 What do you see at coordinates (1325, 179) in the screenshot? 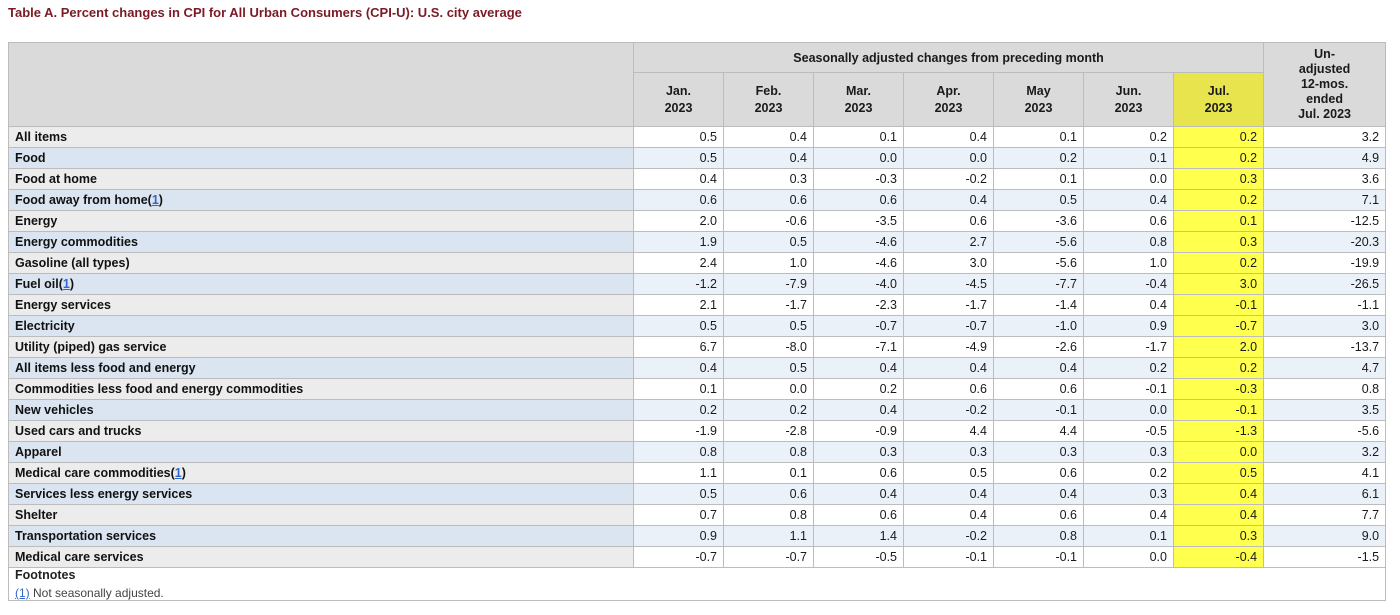
I see `data-cell-unadjusted-12mo: 3.6` at bounding box center [1325, 179].